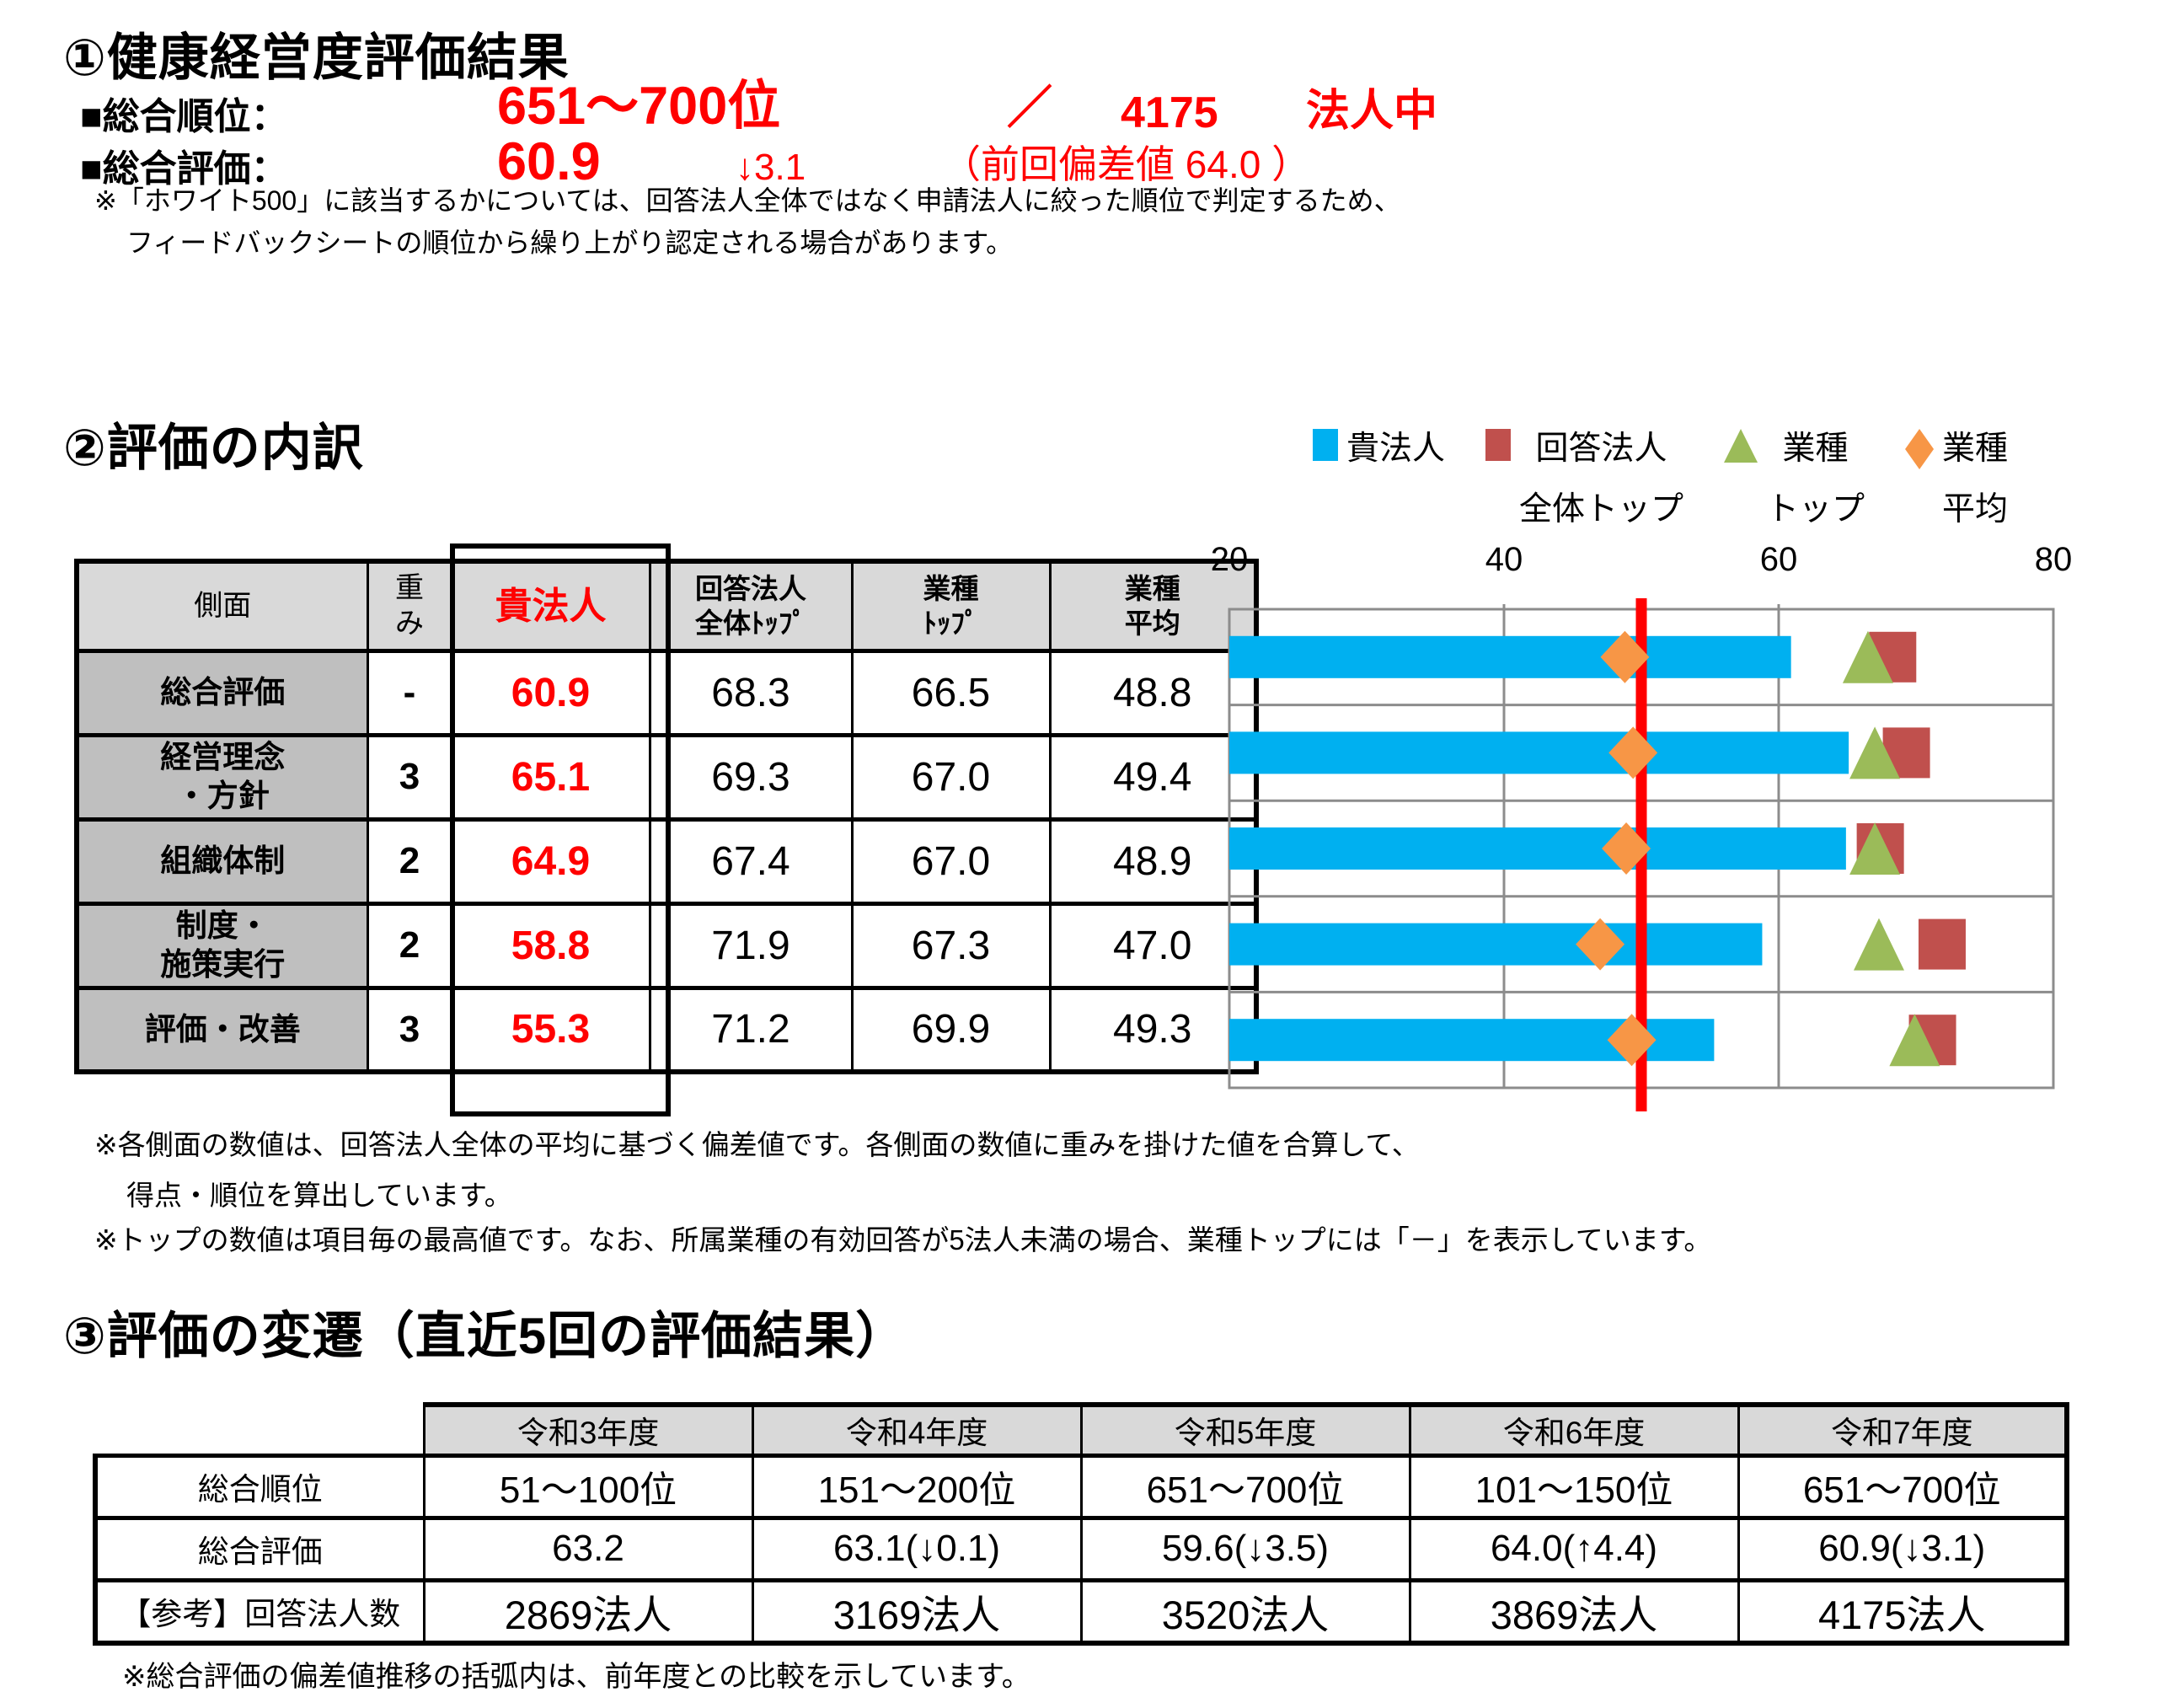 This screenshot has height=1708, width=2157. Describe the element at coordinates (259, 1486) in the screenshot. I see `history-row-label: 総合順位` at that location.